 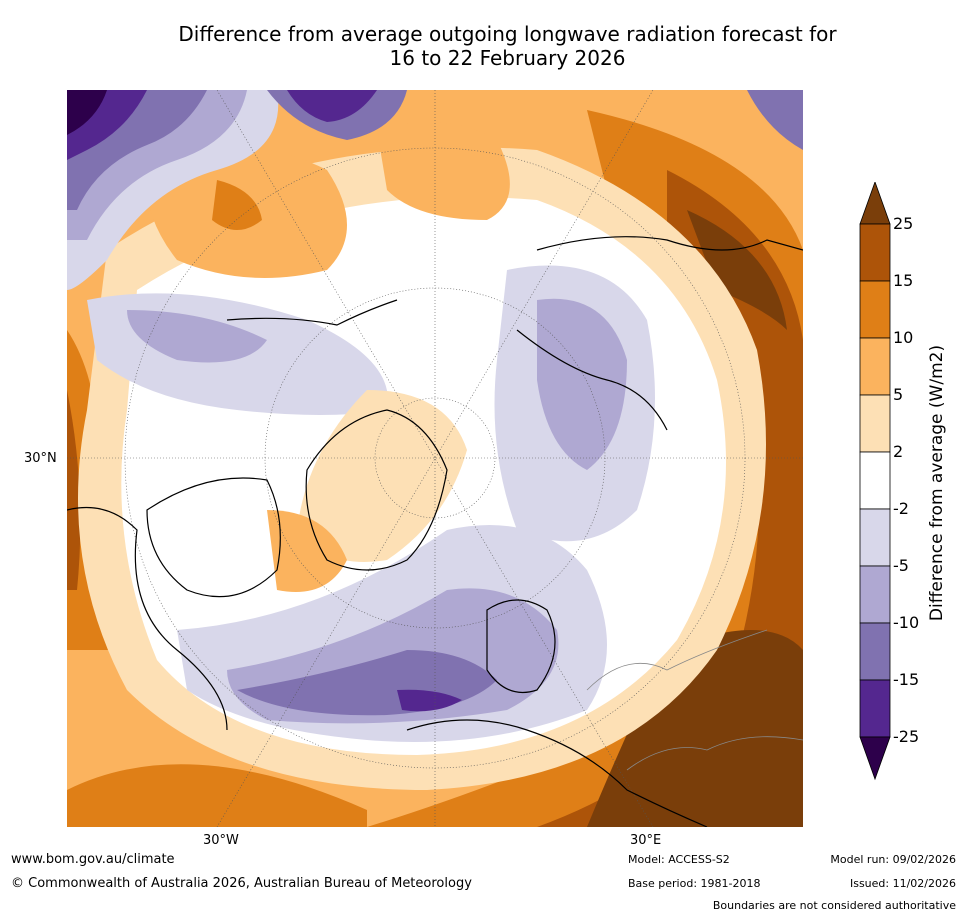 What do you see at coordinates (898, 394) in the screenshot?
I see `colorbar-tick-label: 5` at bounding box center [898, 394].